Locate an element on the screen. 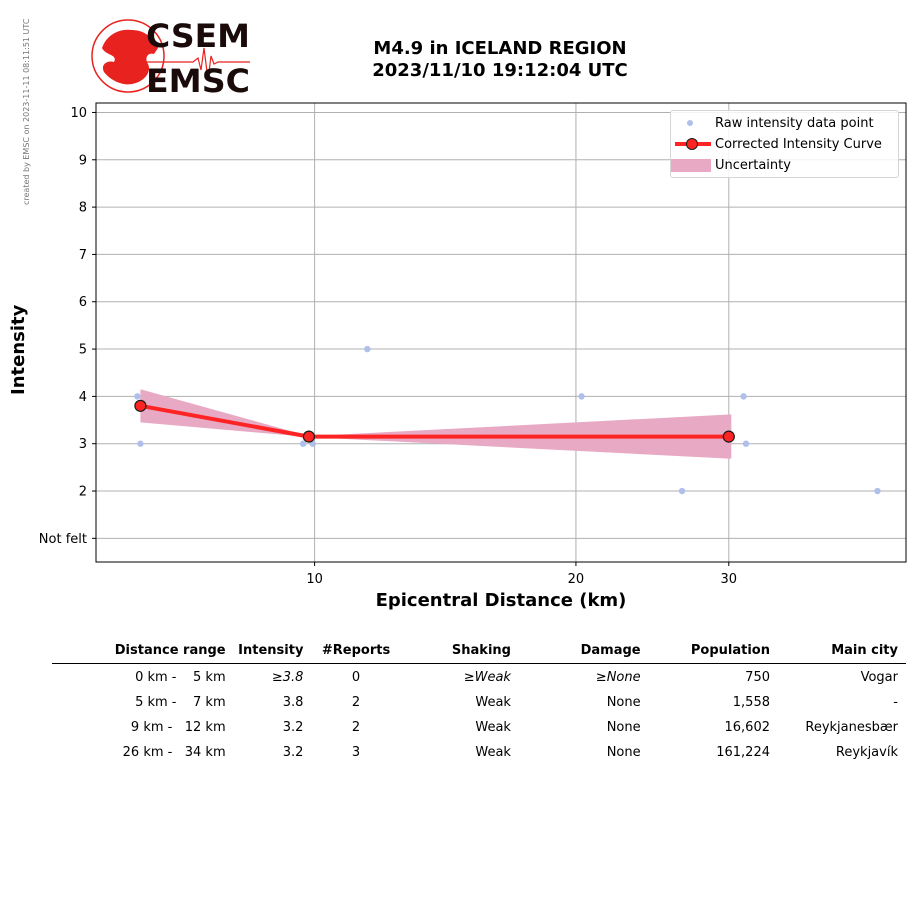  x-axis-label: Epicentral Distance (km) is located at coordinates (501, 600).